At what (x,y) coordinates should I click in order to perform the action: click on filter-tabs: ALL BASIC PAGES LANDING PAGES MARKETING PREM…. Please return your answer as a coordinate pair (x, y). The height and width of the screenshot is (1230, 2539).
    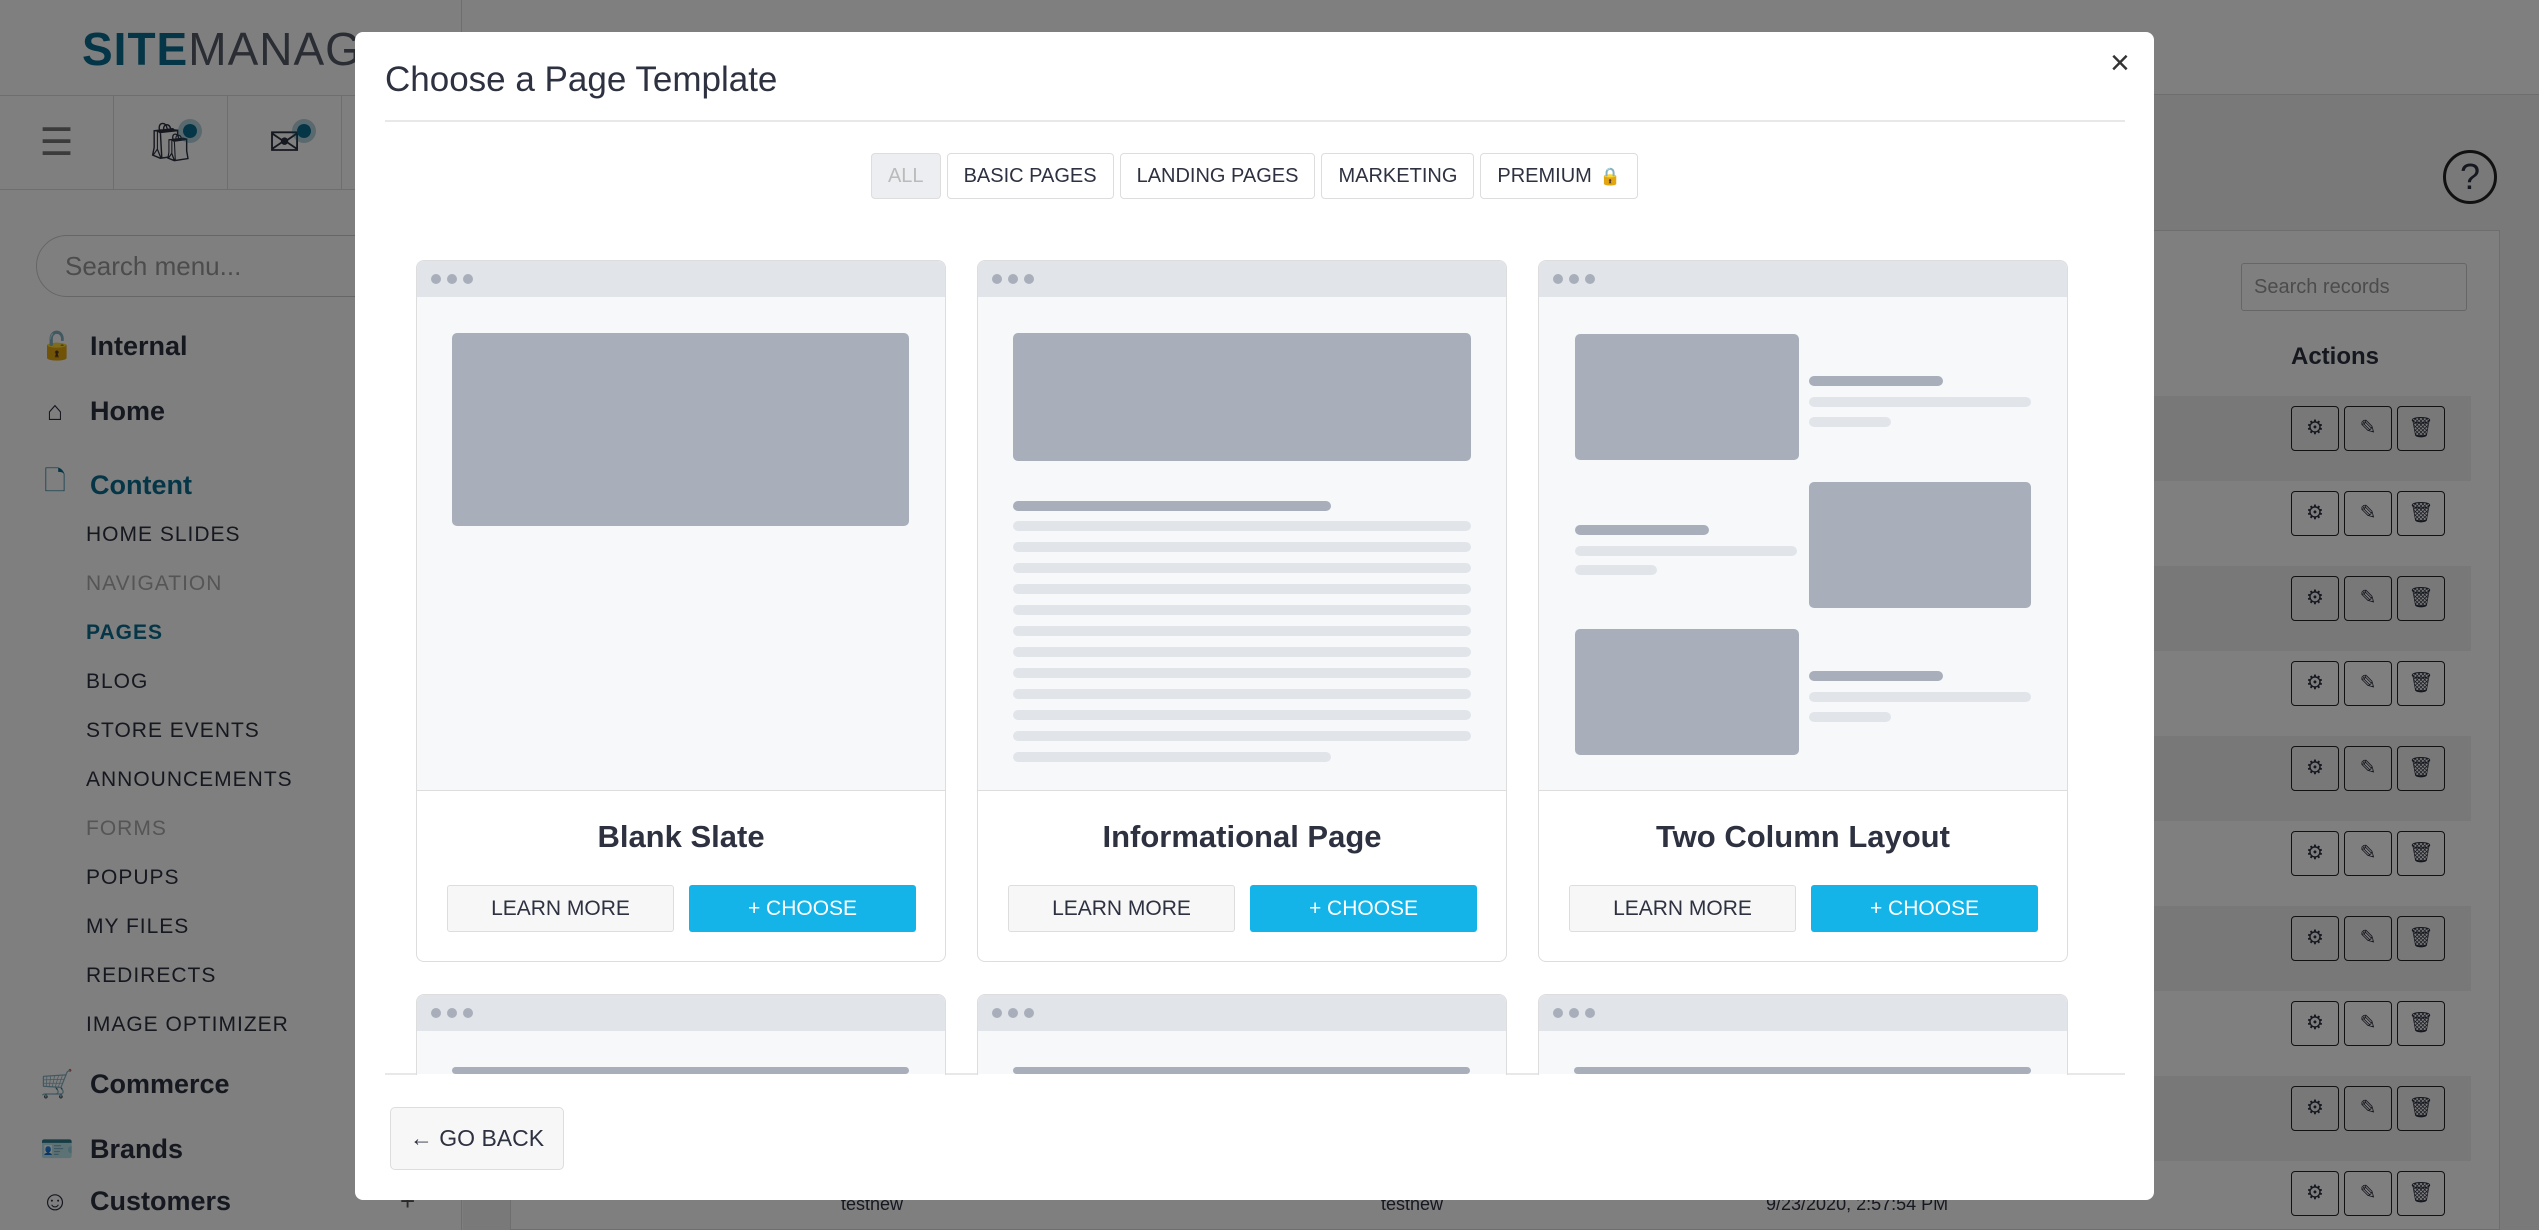
    Looking at the image, I should click on (1254, 176).